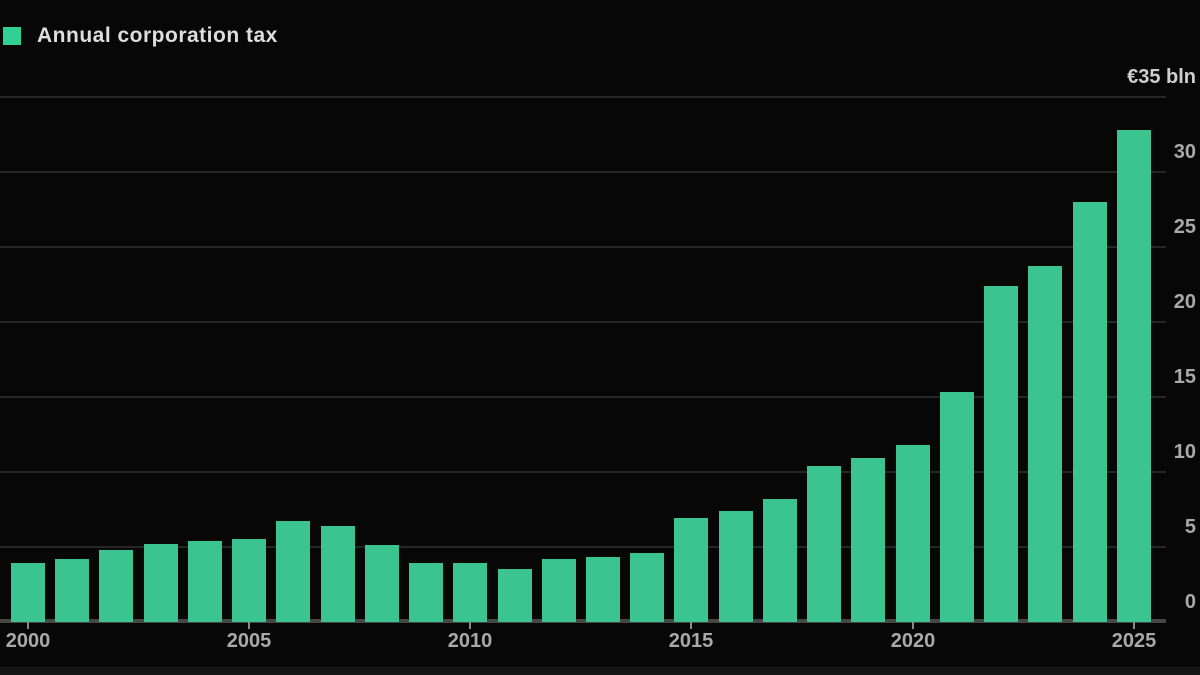 The width and height of the screenshot is (1200, 675). Describe the element at coordinates (600, 671) in the screenshot. I see `bottom-strip` at that location.